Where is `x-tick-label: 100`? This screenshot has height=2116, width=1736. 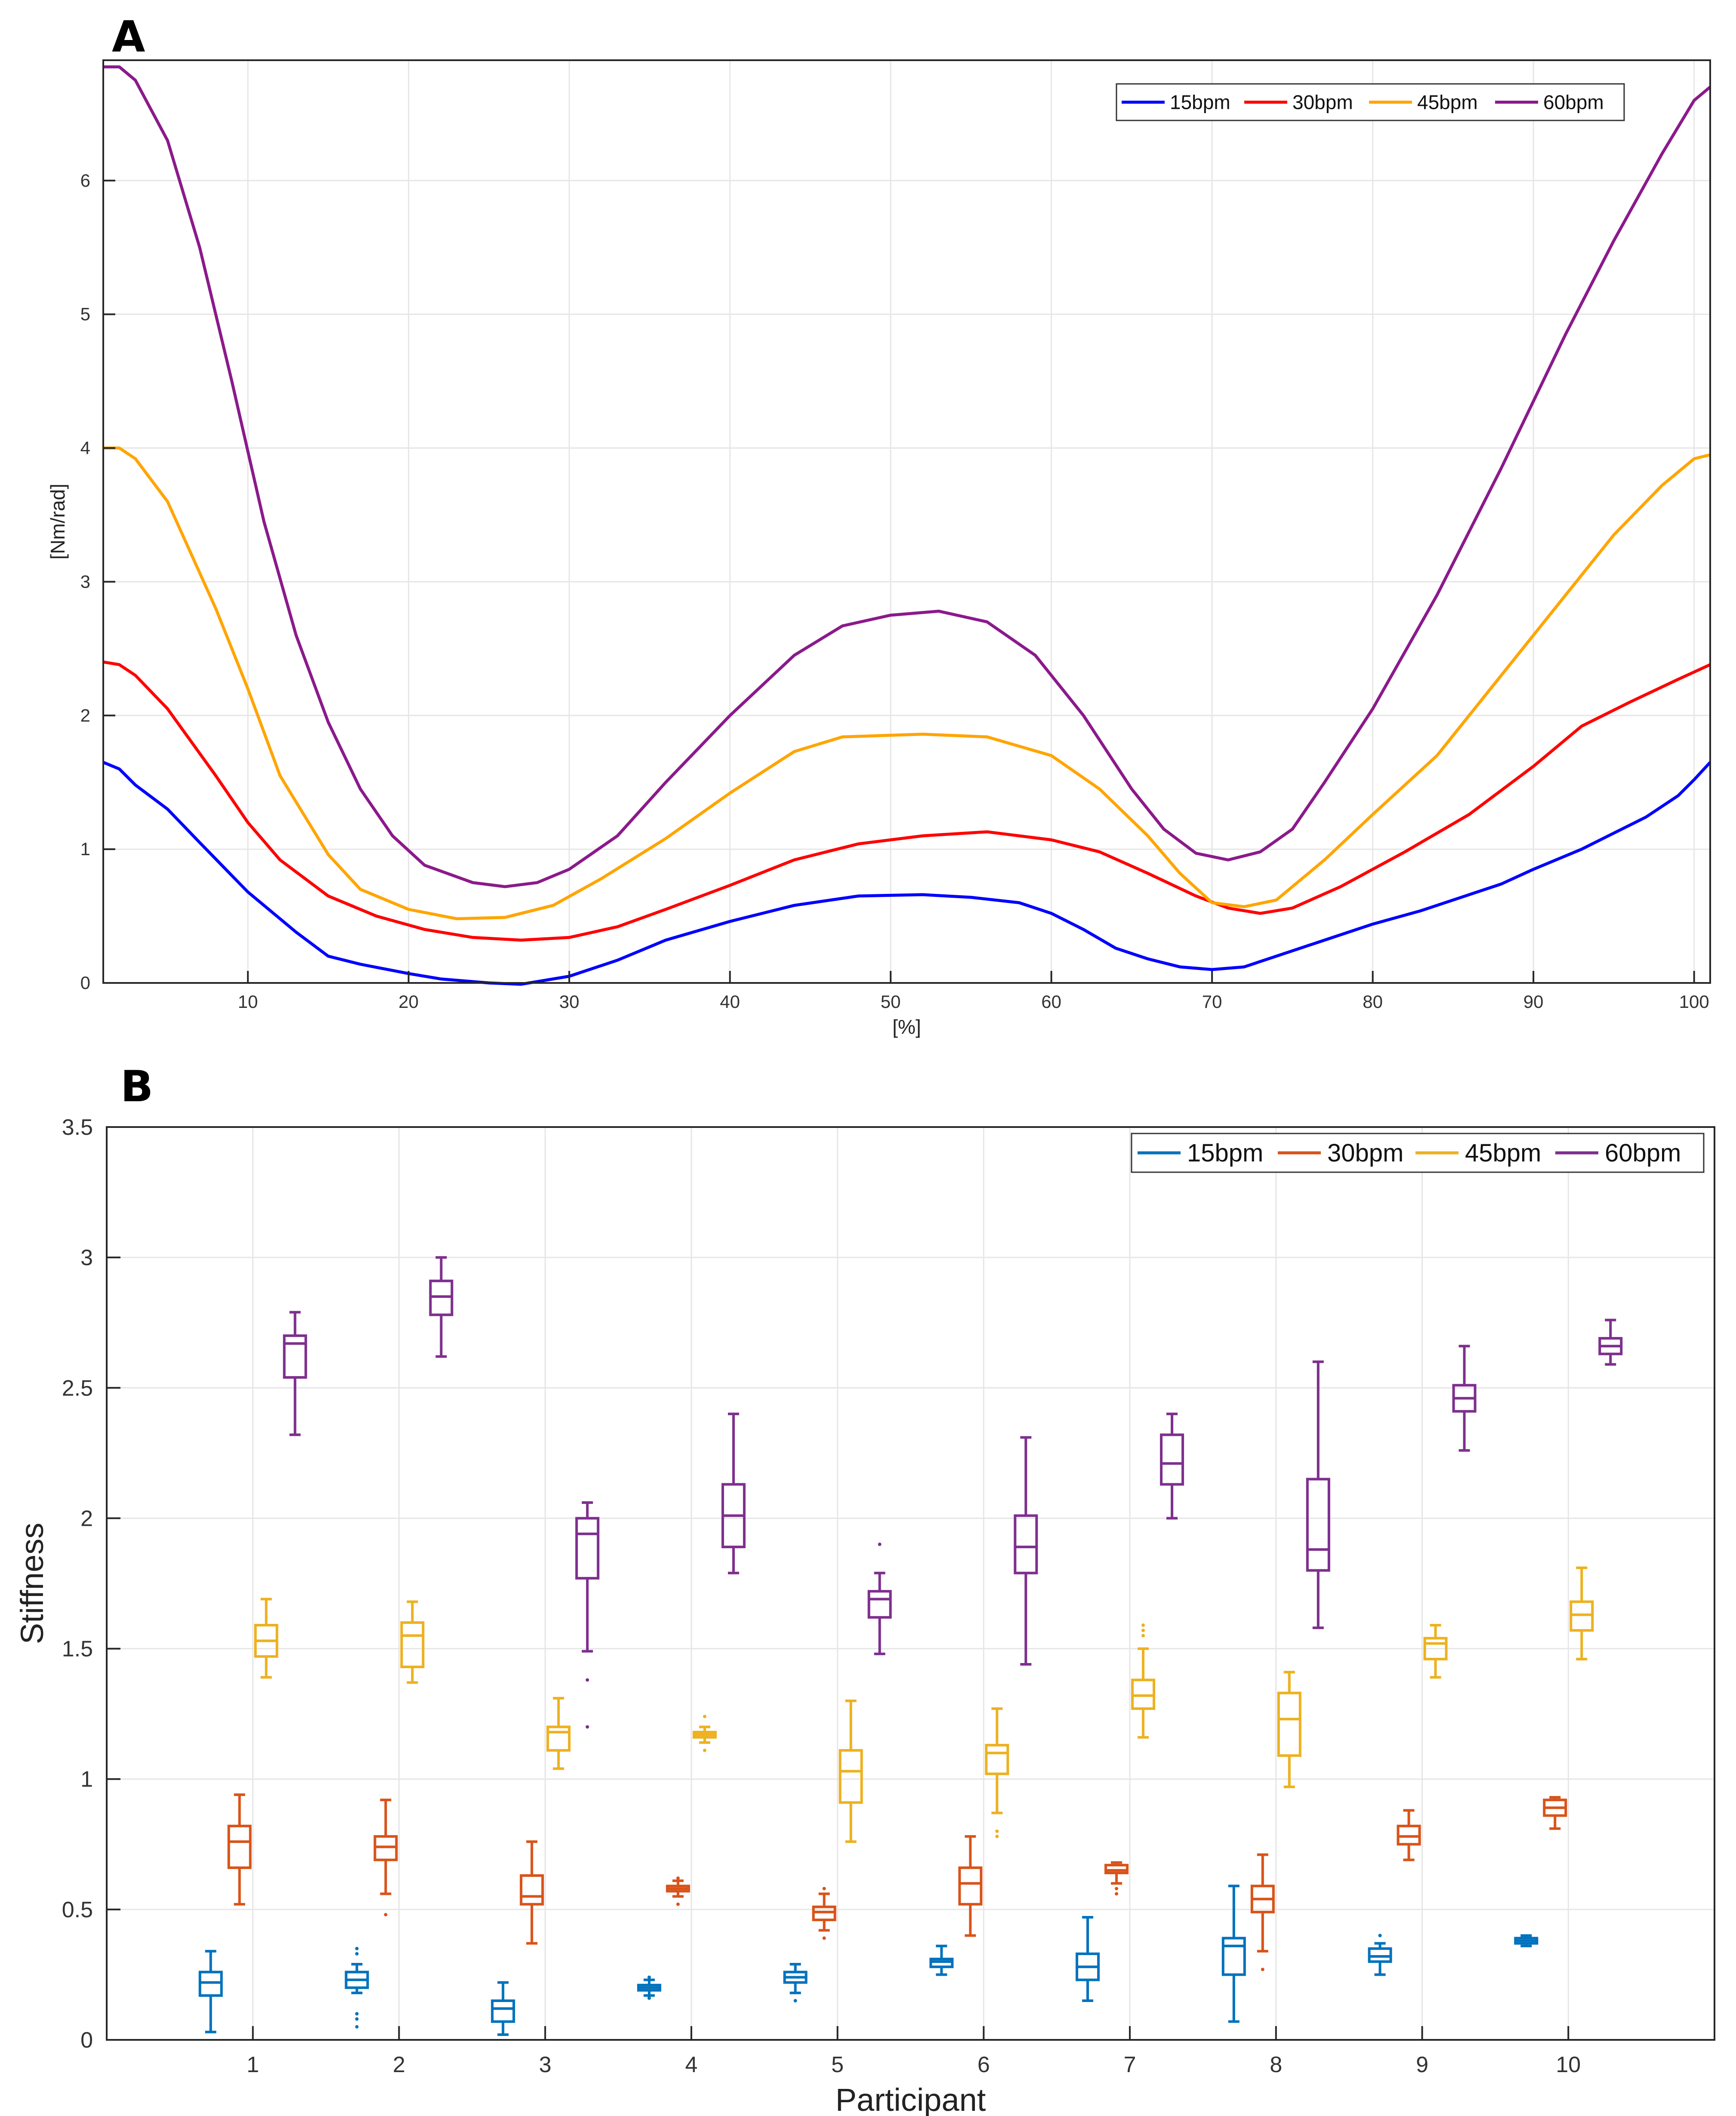
x-tick-label: 100 is located at coordinates (1694, 1002).